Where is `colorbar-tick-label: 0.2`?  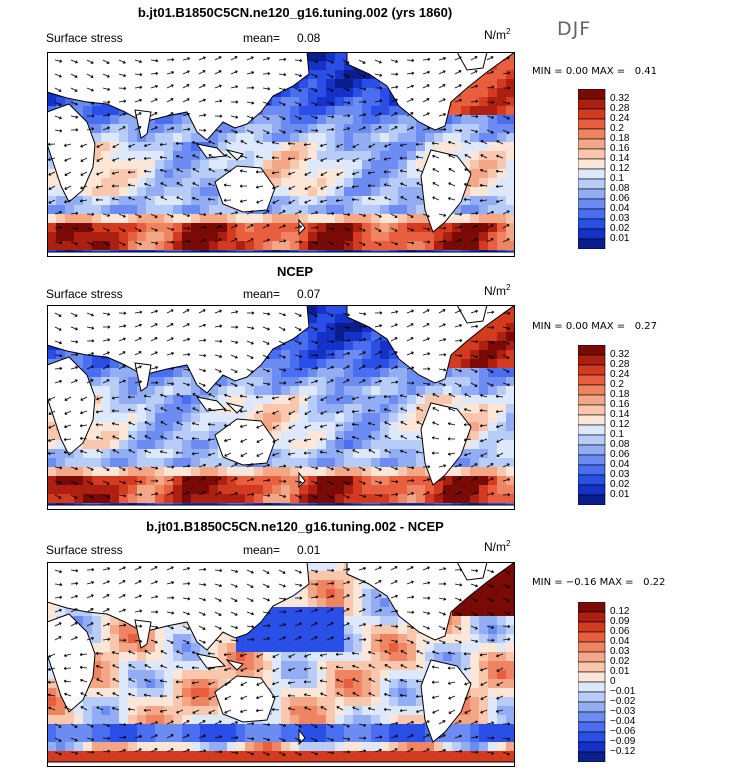 colorbar-tick-label: 0.2 is located at coordinates (617, 128).